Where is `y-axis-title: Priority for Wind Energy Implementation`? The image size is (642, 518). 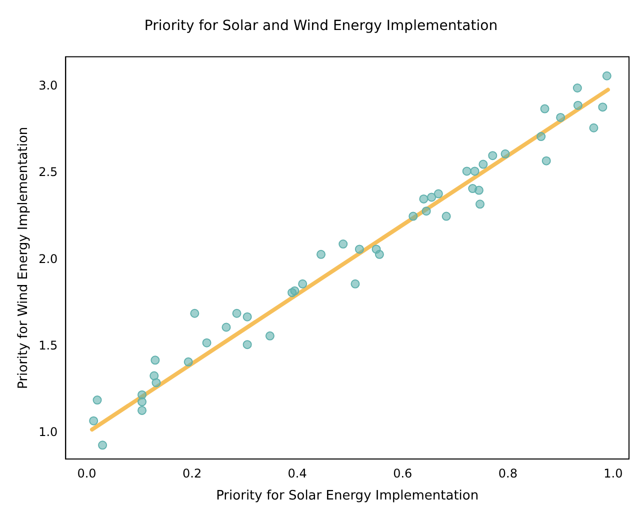
y-axis-title: Priority for Wind Energy Implementation is located at coordinates (24, 257).